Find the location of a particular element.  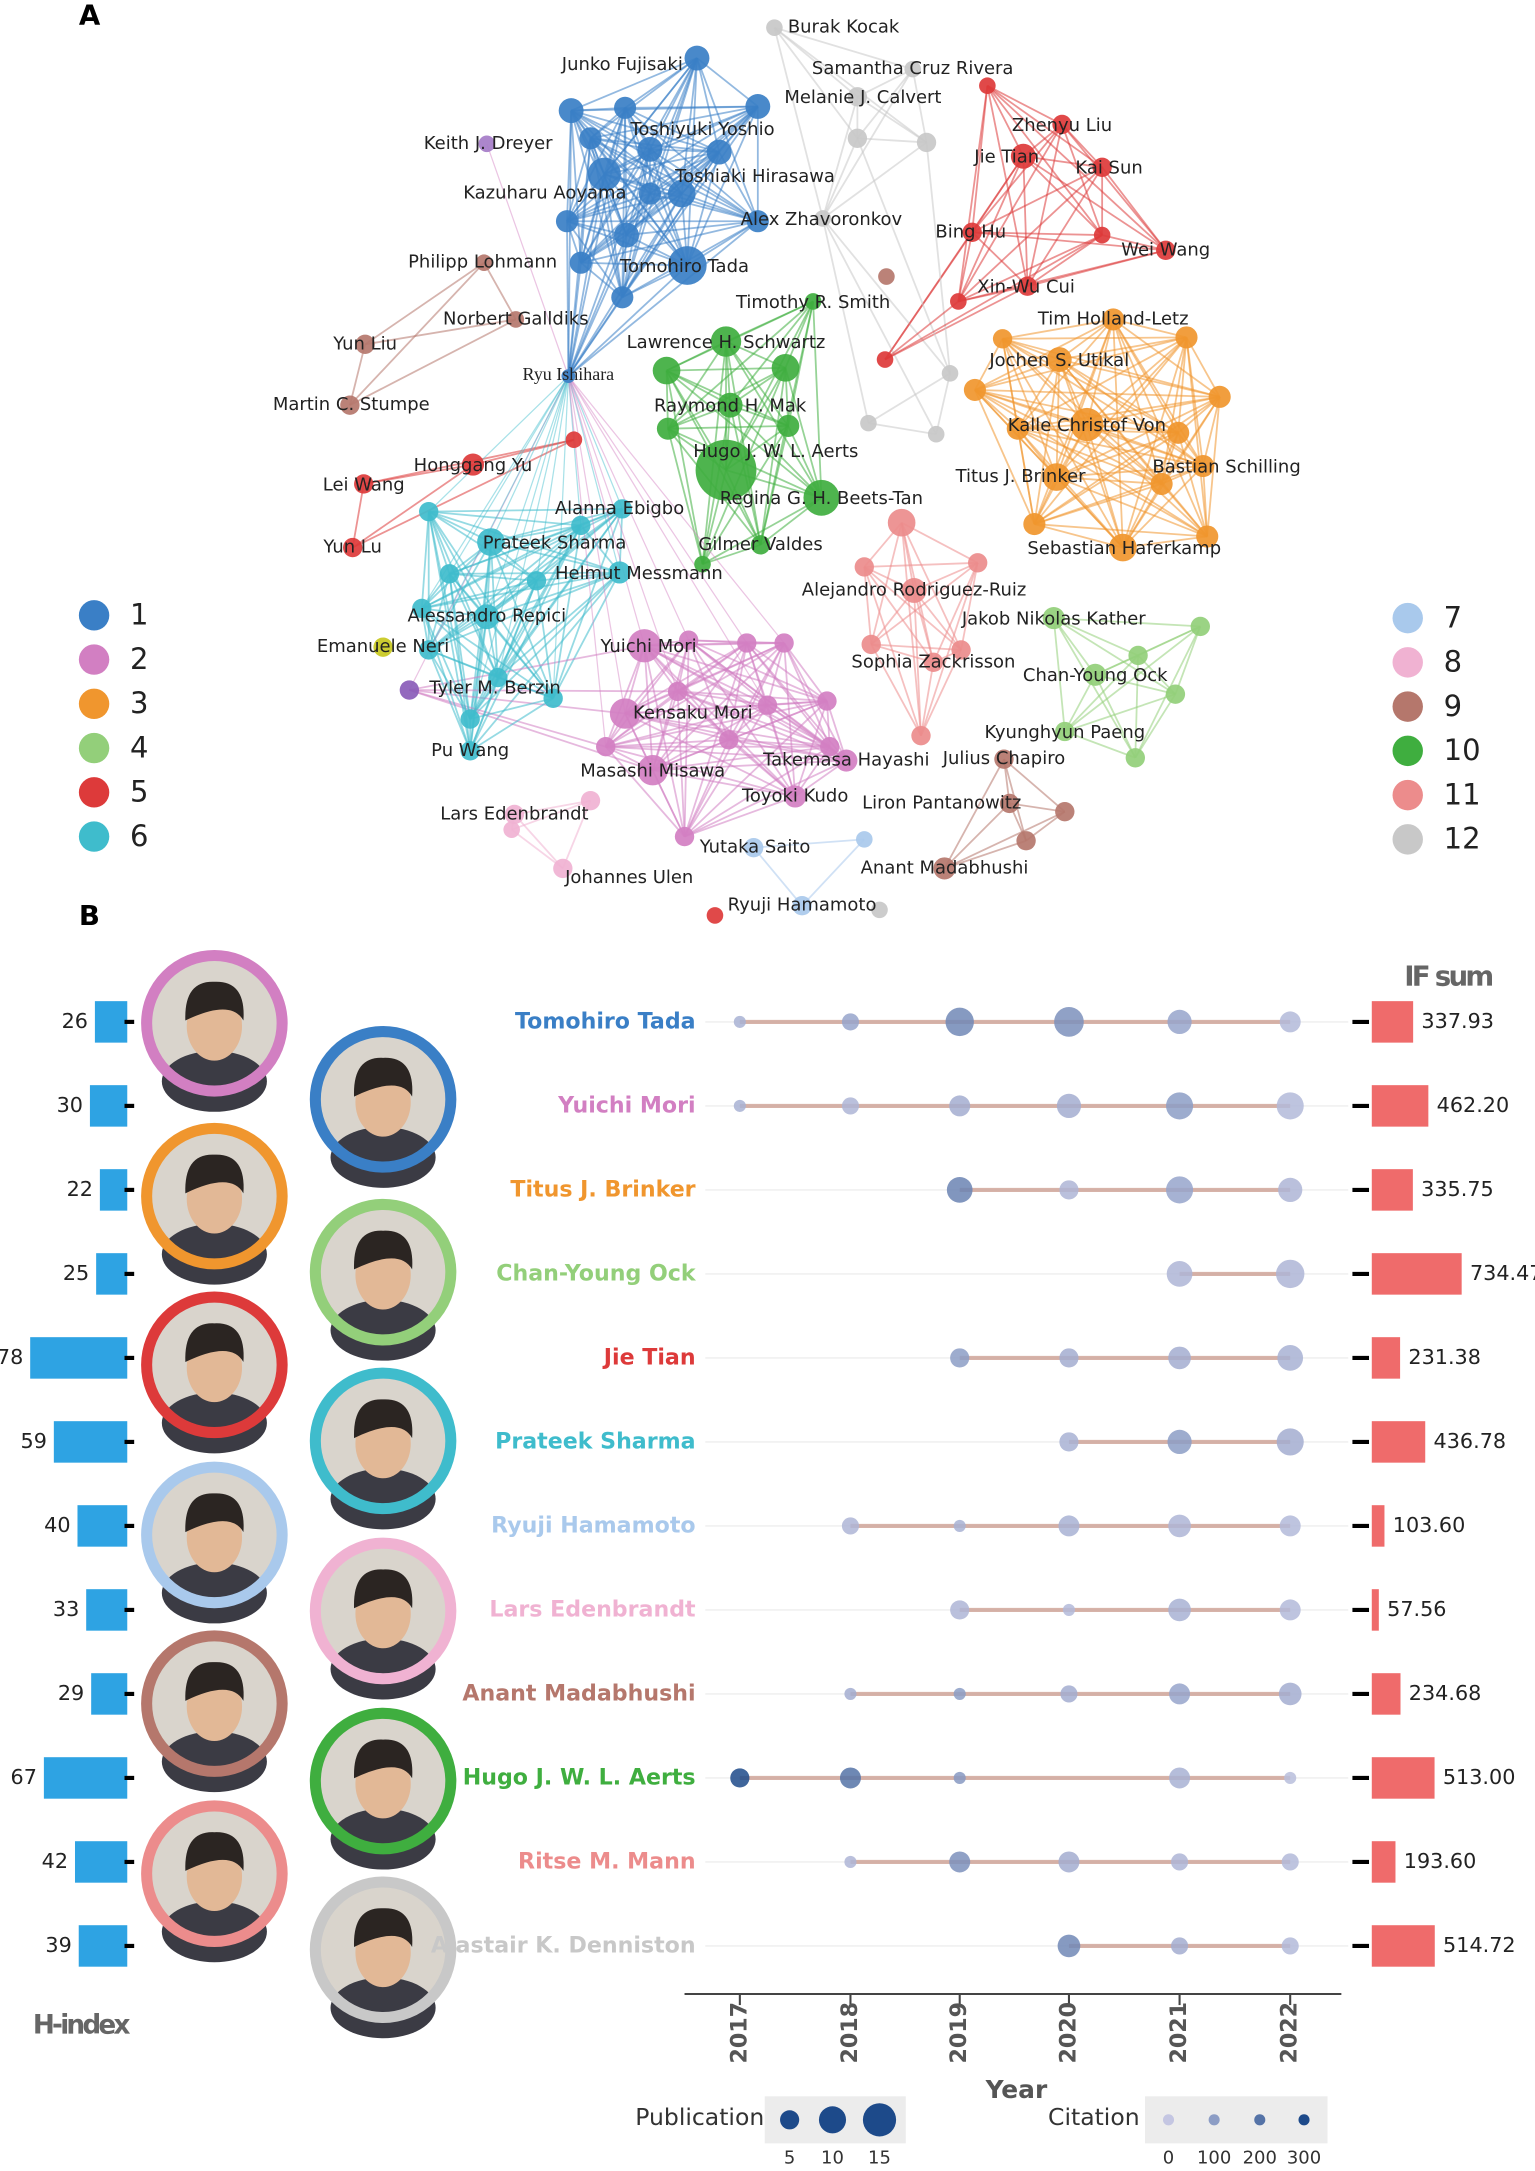

h-index-label: 42 is located at coordinates (55, 1861).